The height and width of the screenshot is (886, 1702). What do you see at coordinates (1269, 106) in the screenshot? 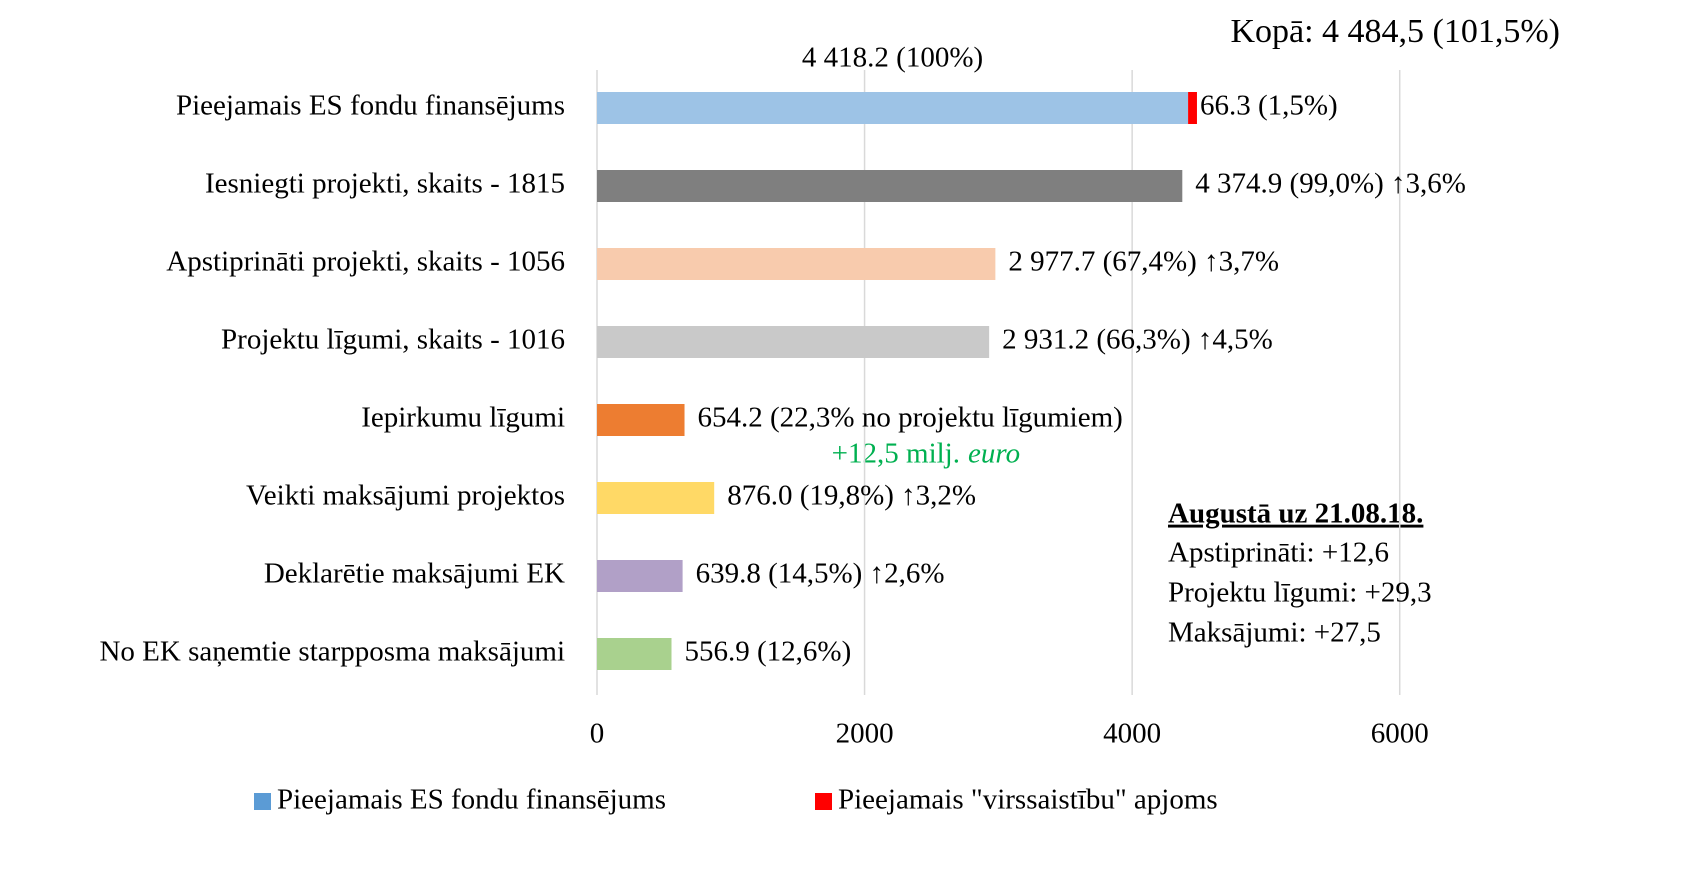
I see `value-label: 66.3 (1,5%)` at bounding box center [1269, 106].